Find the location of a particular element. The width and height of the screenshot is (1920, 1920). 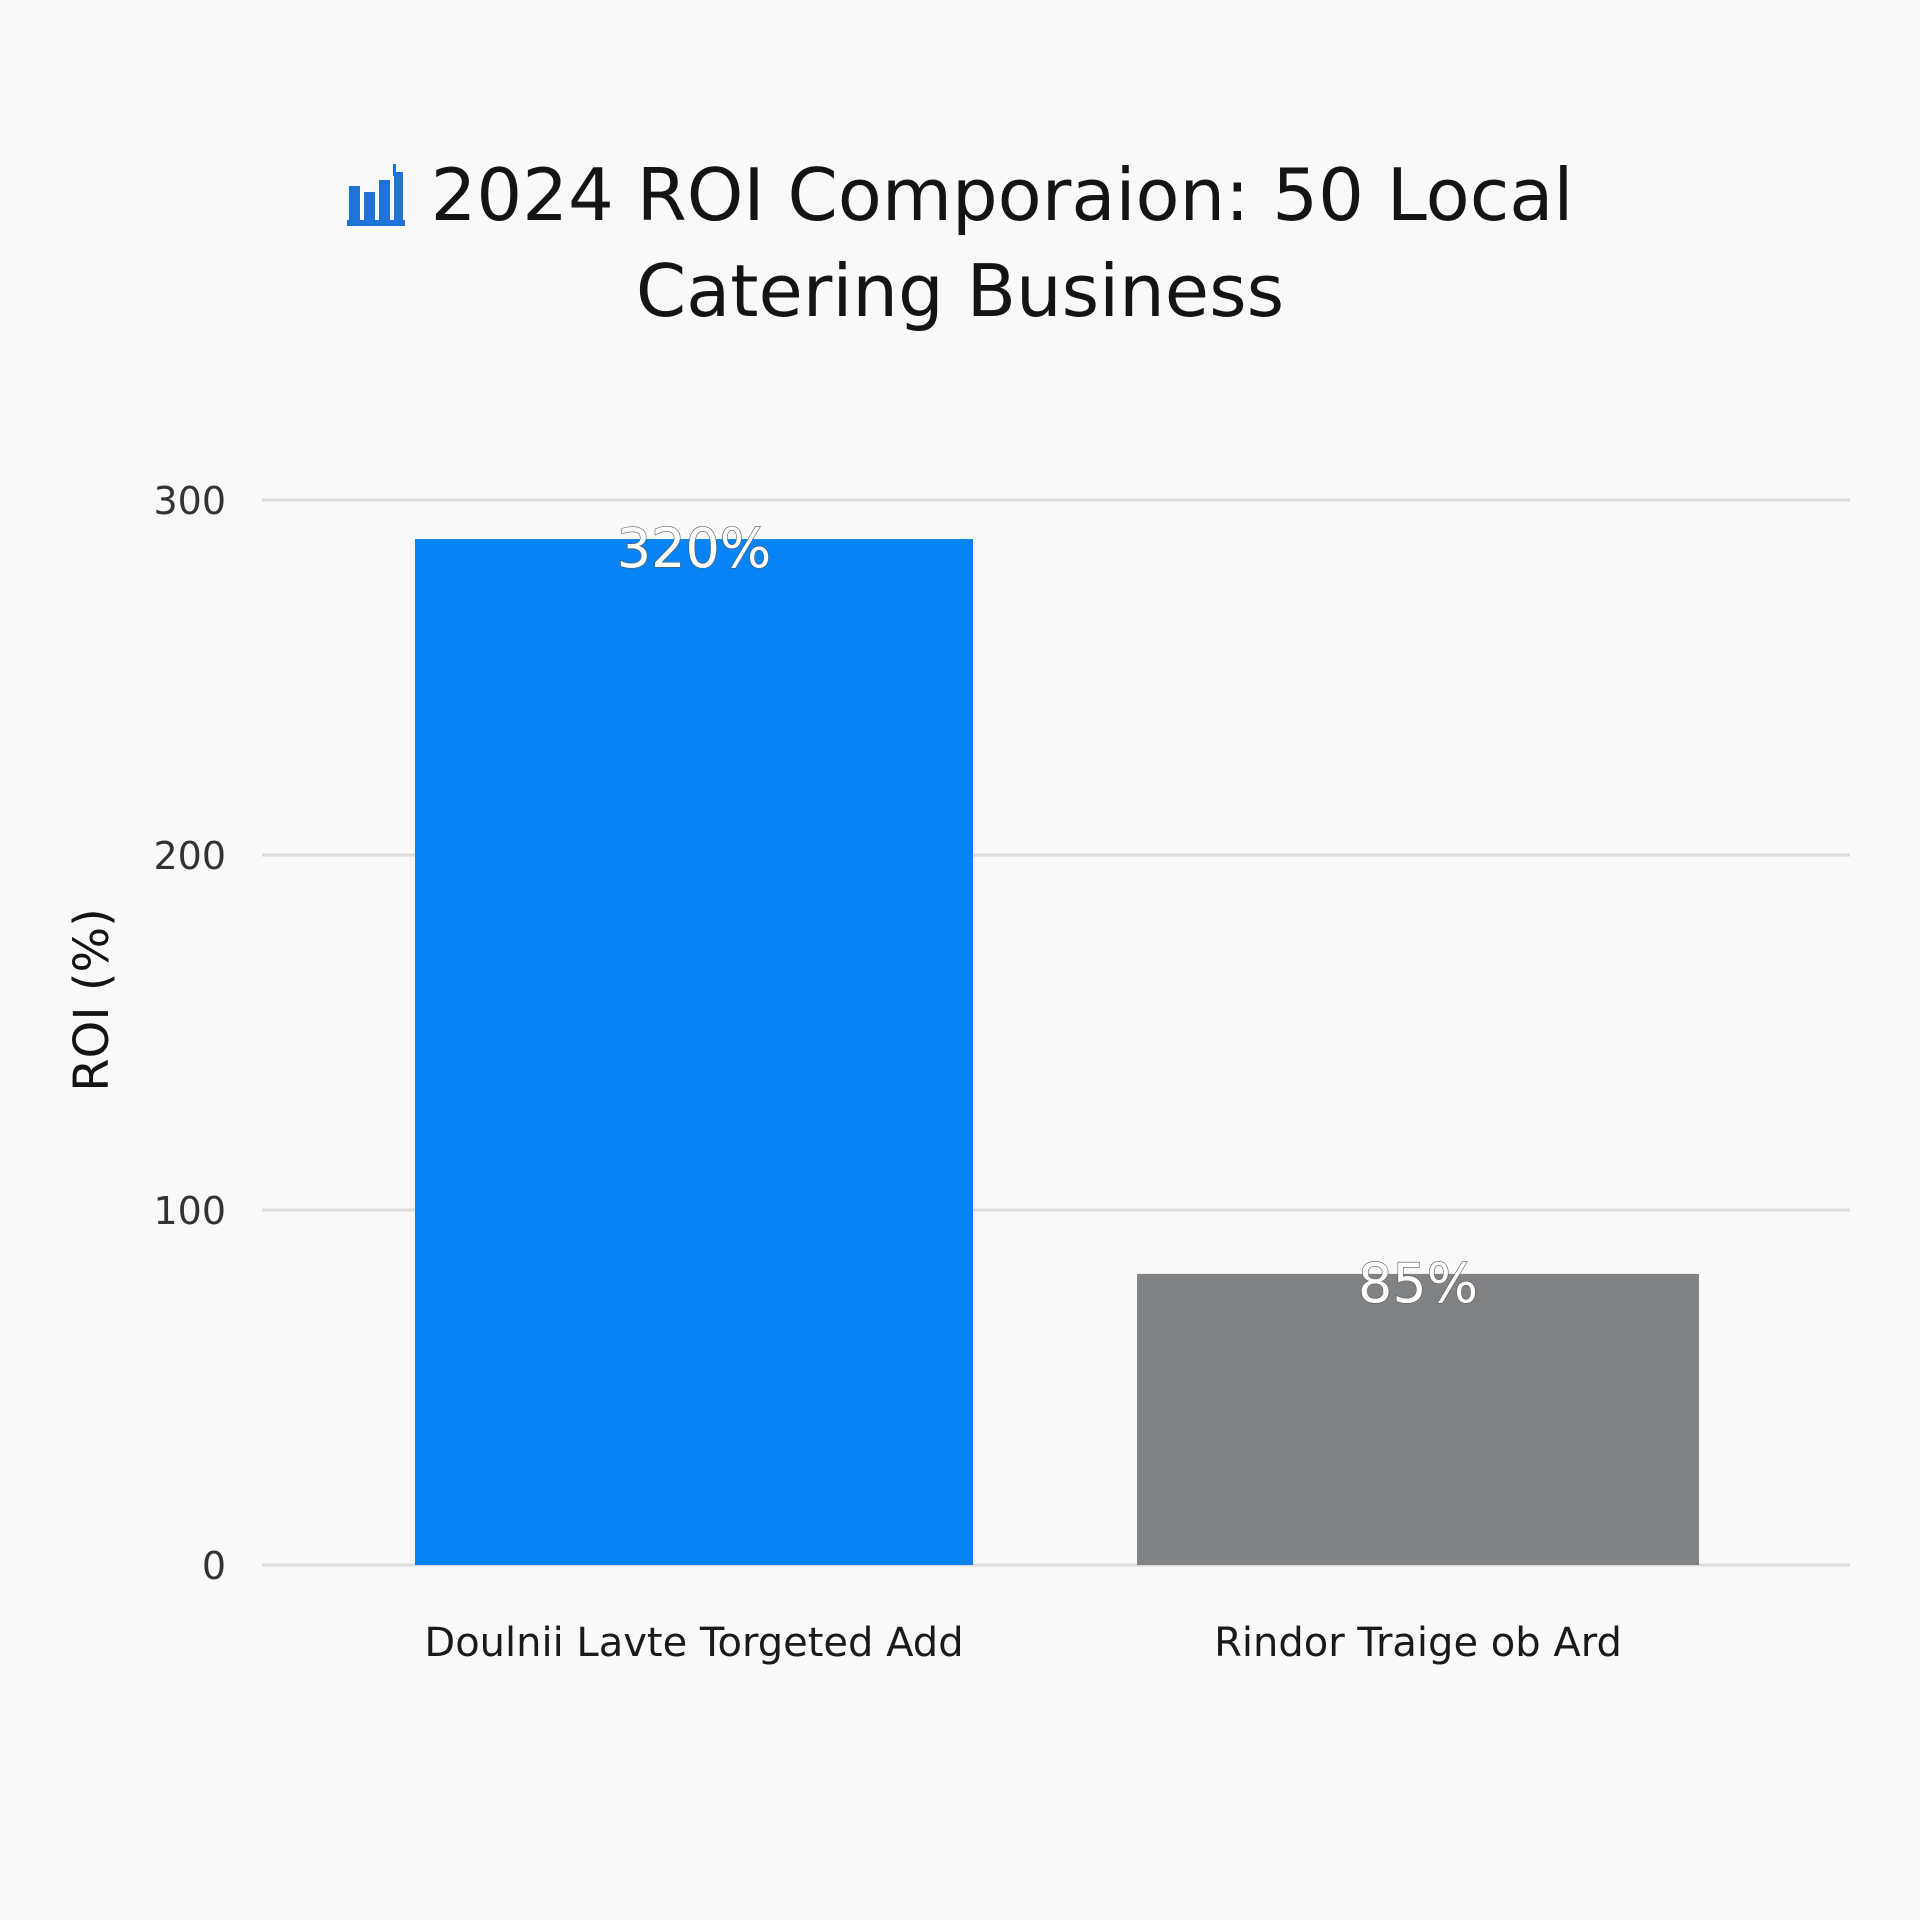

y-tick-label: 200 is located at coordinates (189, 856).